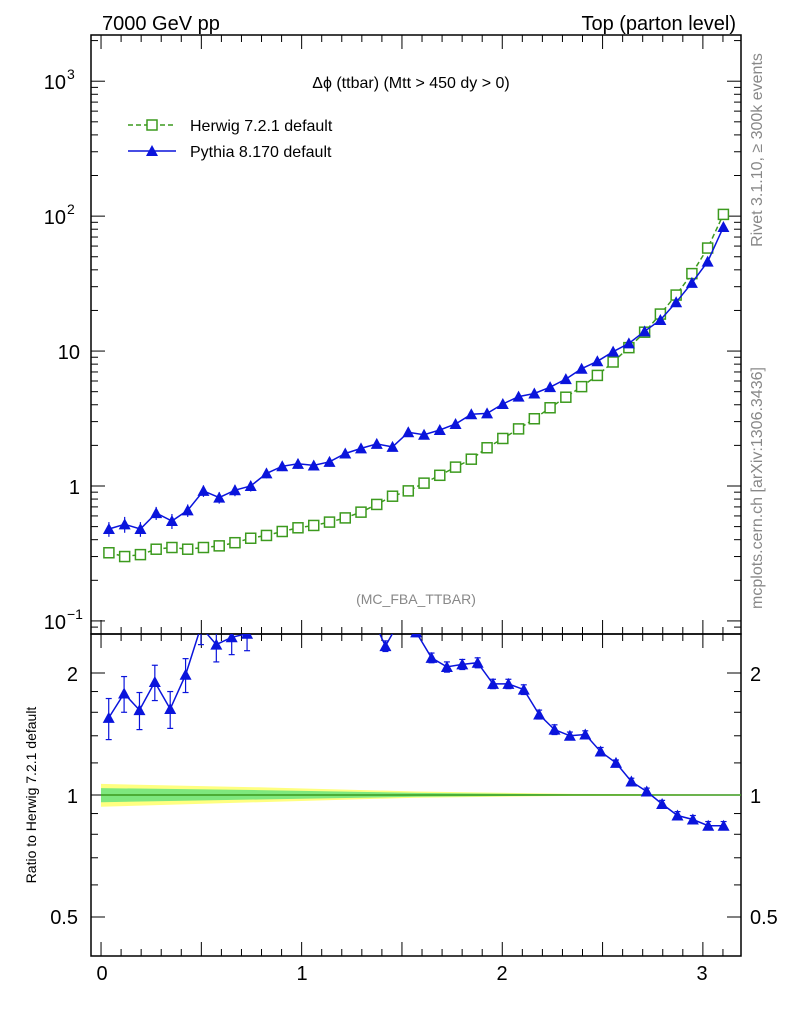  Describe the element at coordinates (757, 150) in the screenshot. I see `rivet-label: Rivet 3.1.10, ≥ 300k events` at that location.